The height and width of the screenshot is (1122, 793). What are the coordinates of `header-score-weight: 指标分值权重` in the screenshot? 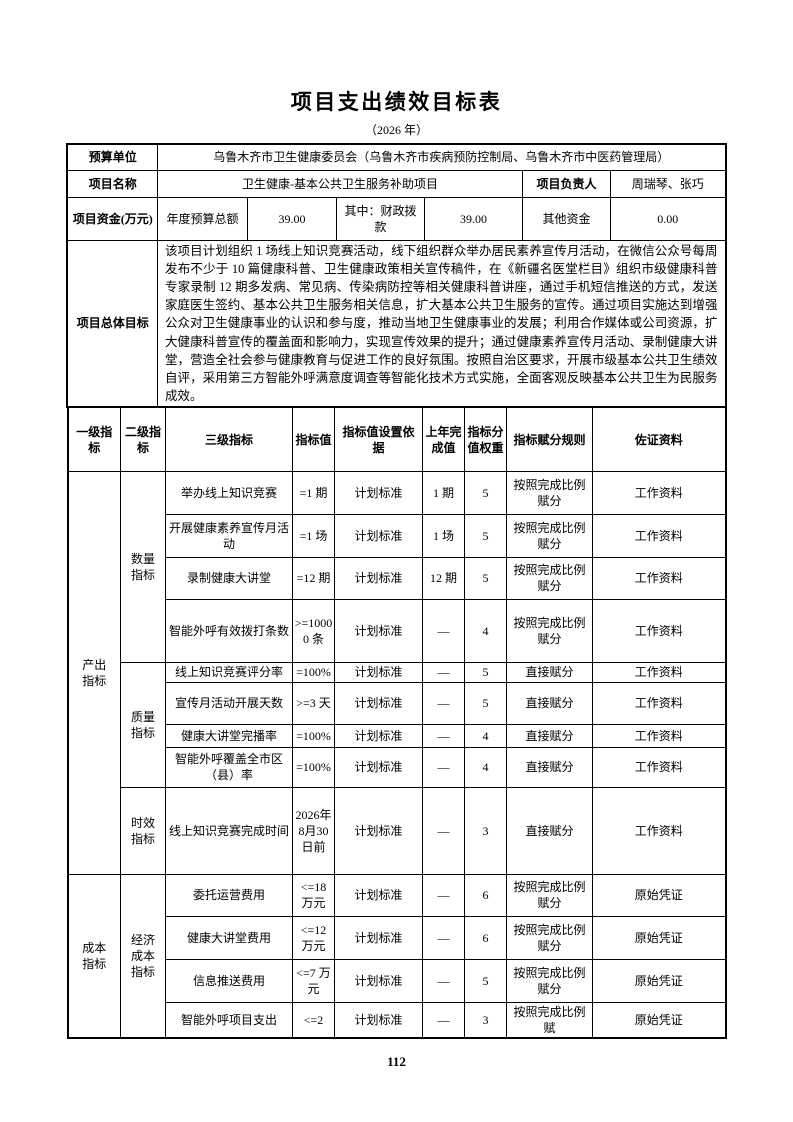 It's located at (485, 439).